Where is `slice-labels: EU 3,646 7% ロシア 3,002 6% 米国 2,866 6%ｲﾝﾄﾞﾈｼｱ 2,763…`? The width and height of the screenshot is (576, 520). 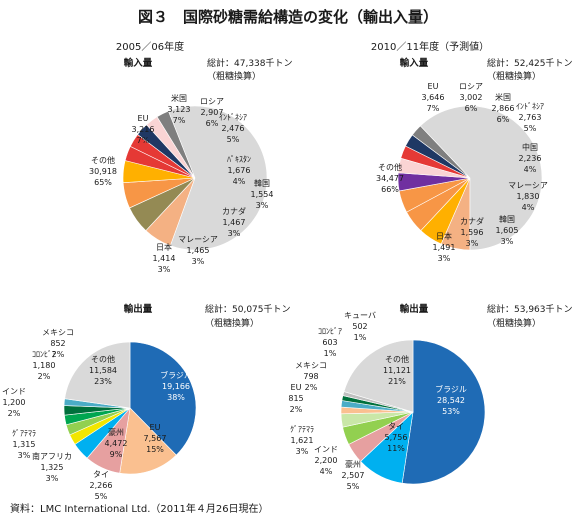 slice-labels: EU 3,646 7% ロシア 3,002 6% 米国 2,866 6%ｲﾝﾄﾞﾈｼｱ 2,763… is located at coordinates (462, 172).